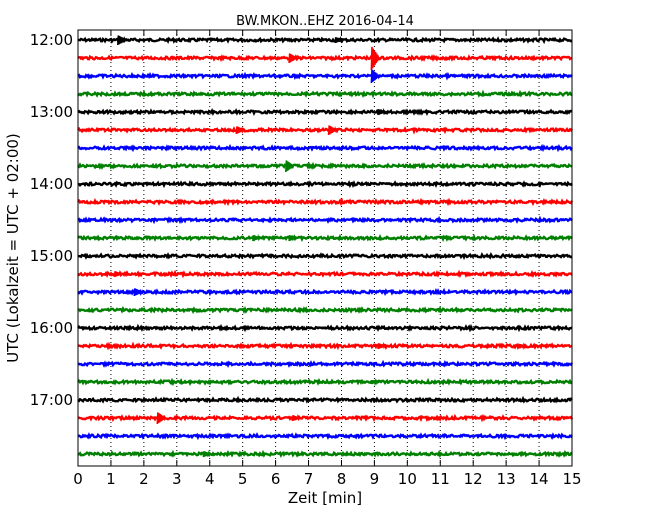 The height and width of the screenshot is (520, 650). What do you see at coordinates (506, 479) in the screenshot?
I see `x-tick-label: 13` at bounding box center [506, 479].